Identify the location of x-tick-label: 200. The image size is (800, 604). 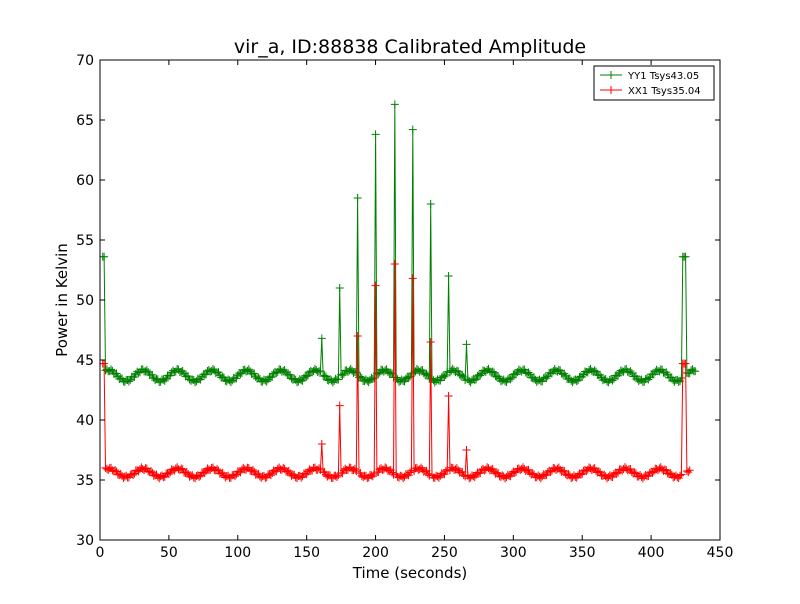
(375, 553).